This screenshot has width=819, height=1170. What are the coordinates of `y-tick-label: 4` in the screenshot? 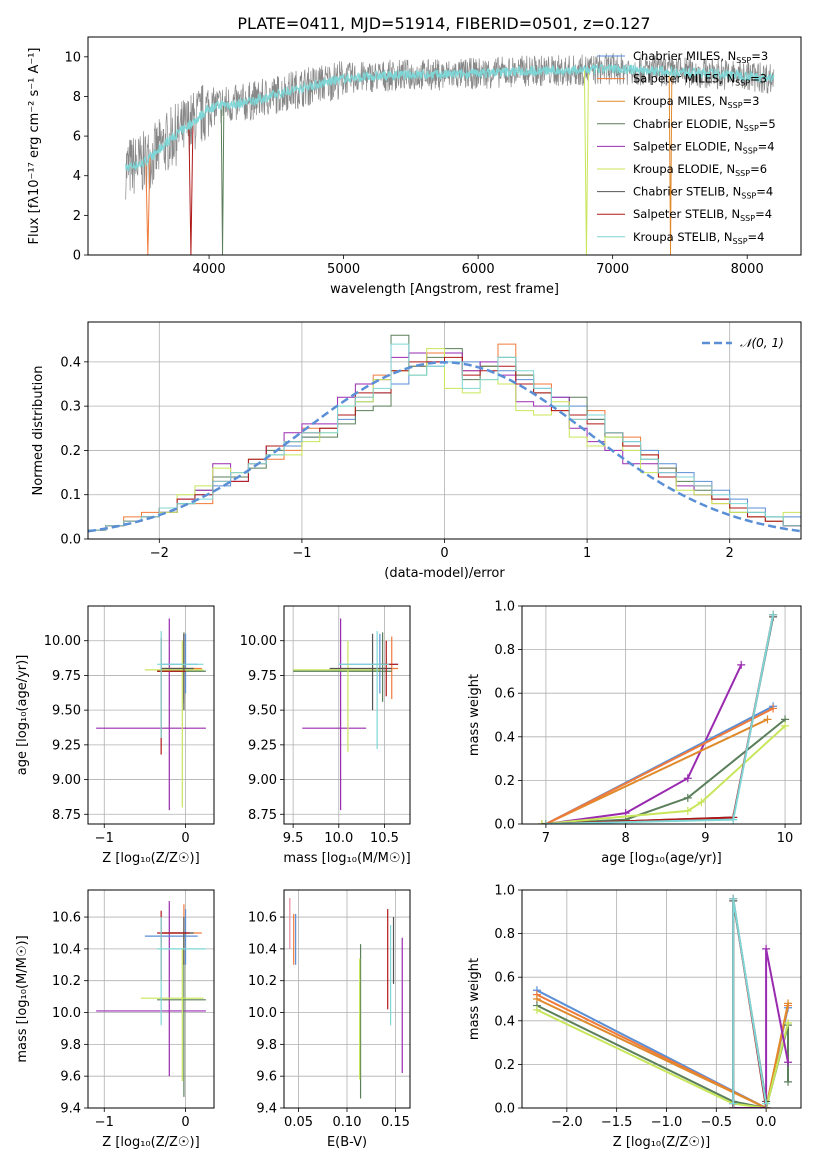 It's located at (77, 176).